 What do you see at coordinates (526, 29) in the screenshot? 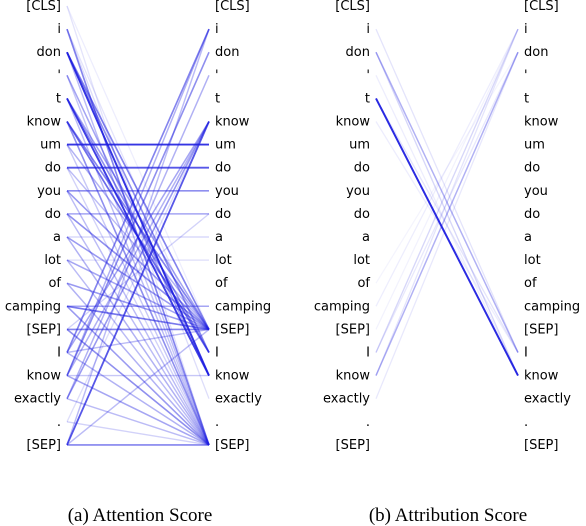
I see `attribution-right-token: i` at bounding box center [526, 29].